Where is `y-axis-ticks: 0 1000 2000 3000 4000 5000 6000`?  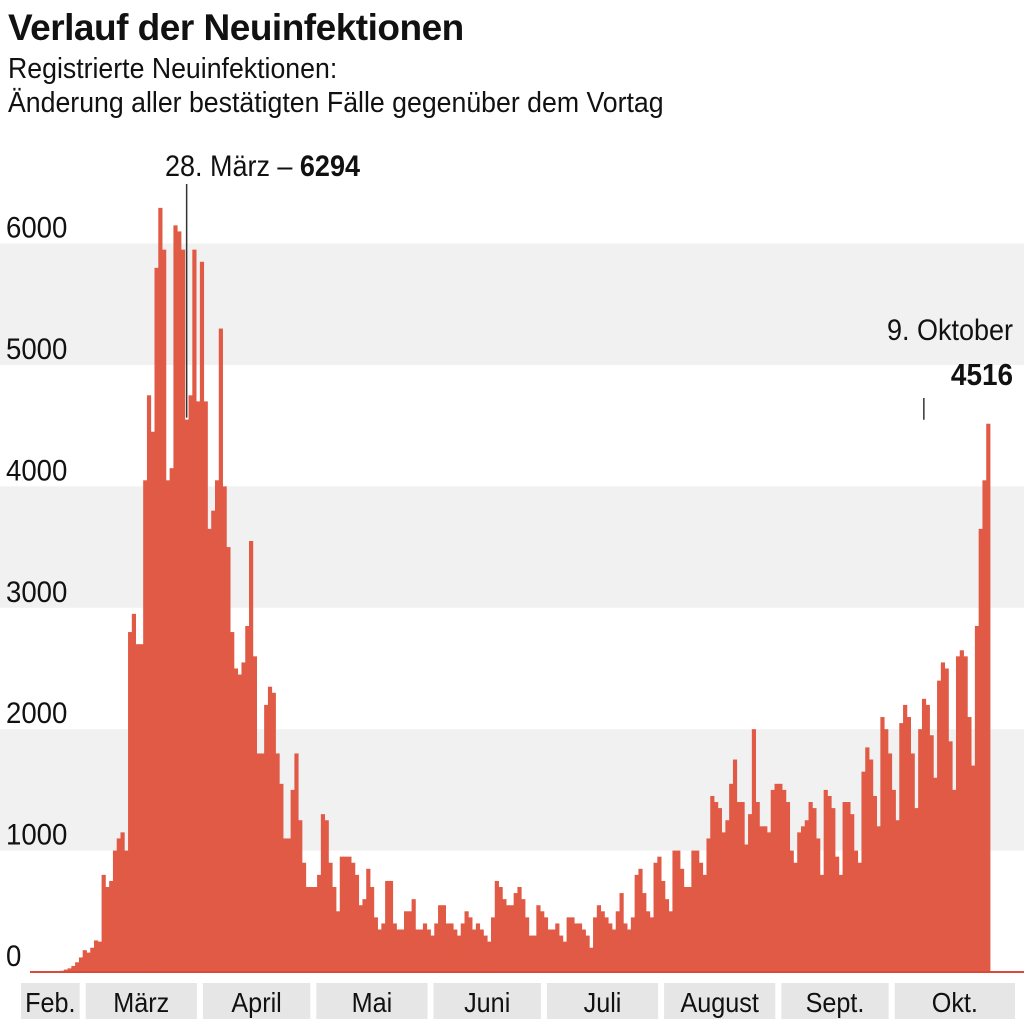
y-axis-ticks: 0 1000 2000 3000 4000 5000 6000 is located at coordinates (36, 593).